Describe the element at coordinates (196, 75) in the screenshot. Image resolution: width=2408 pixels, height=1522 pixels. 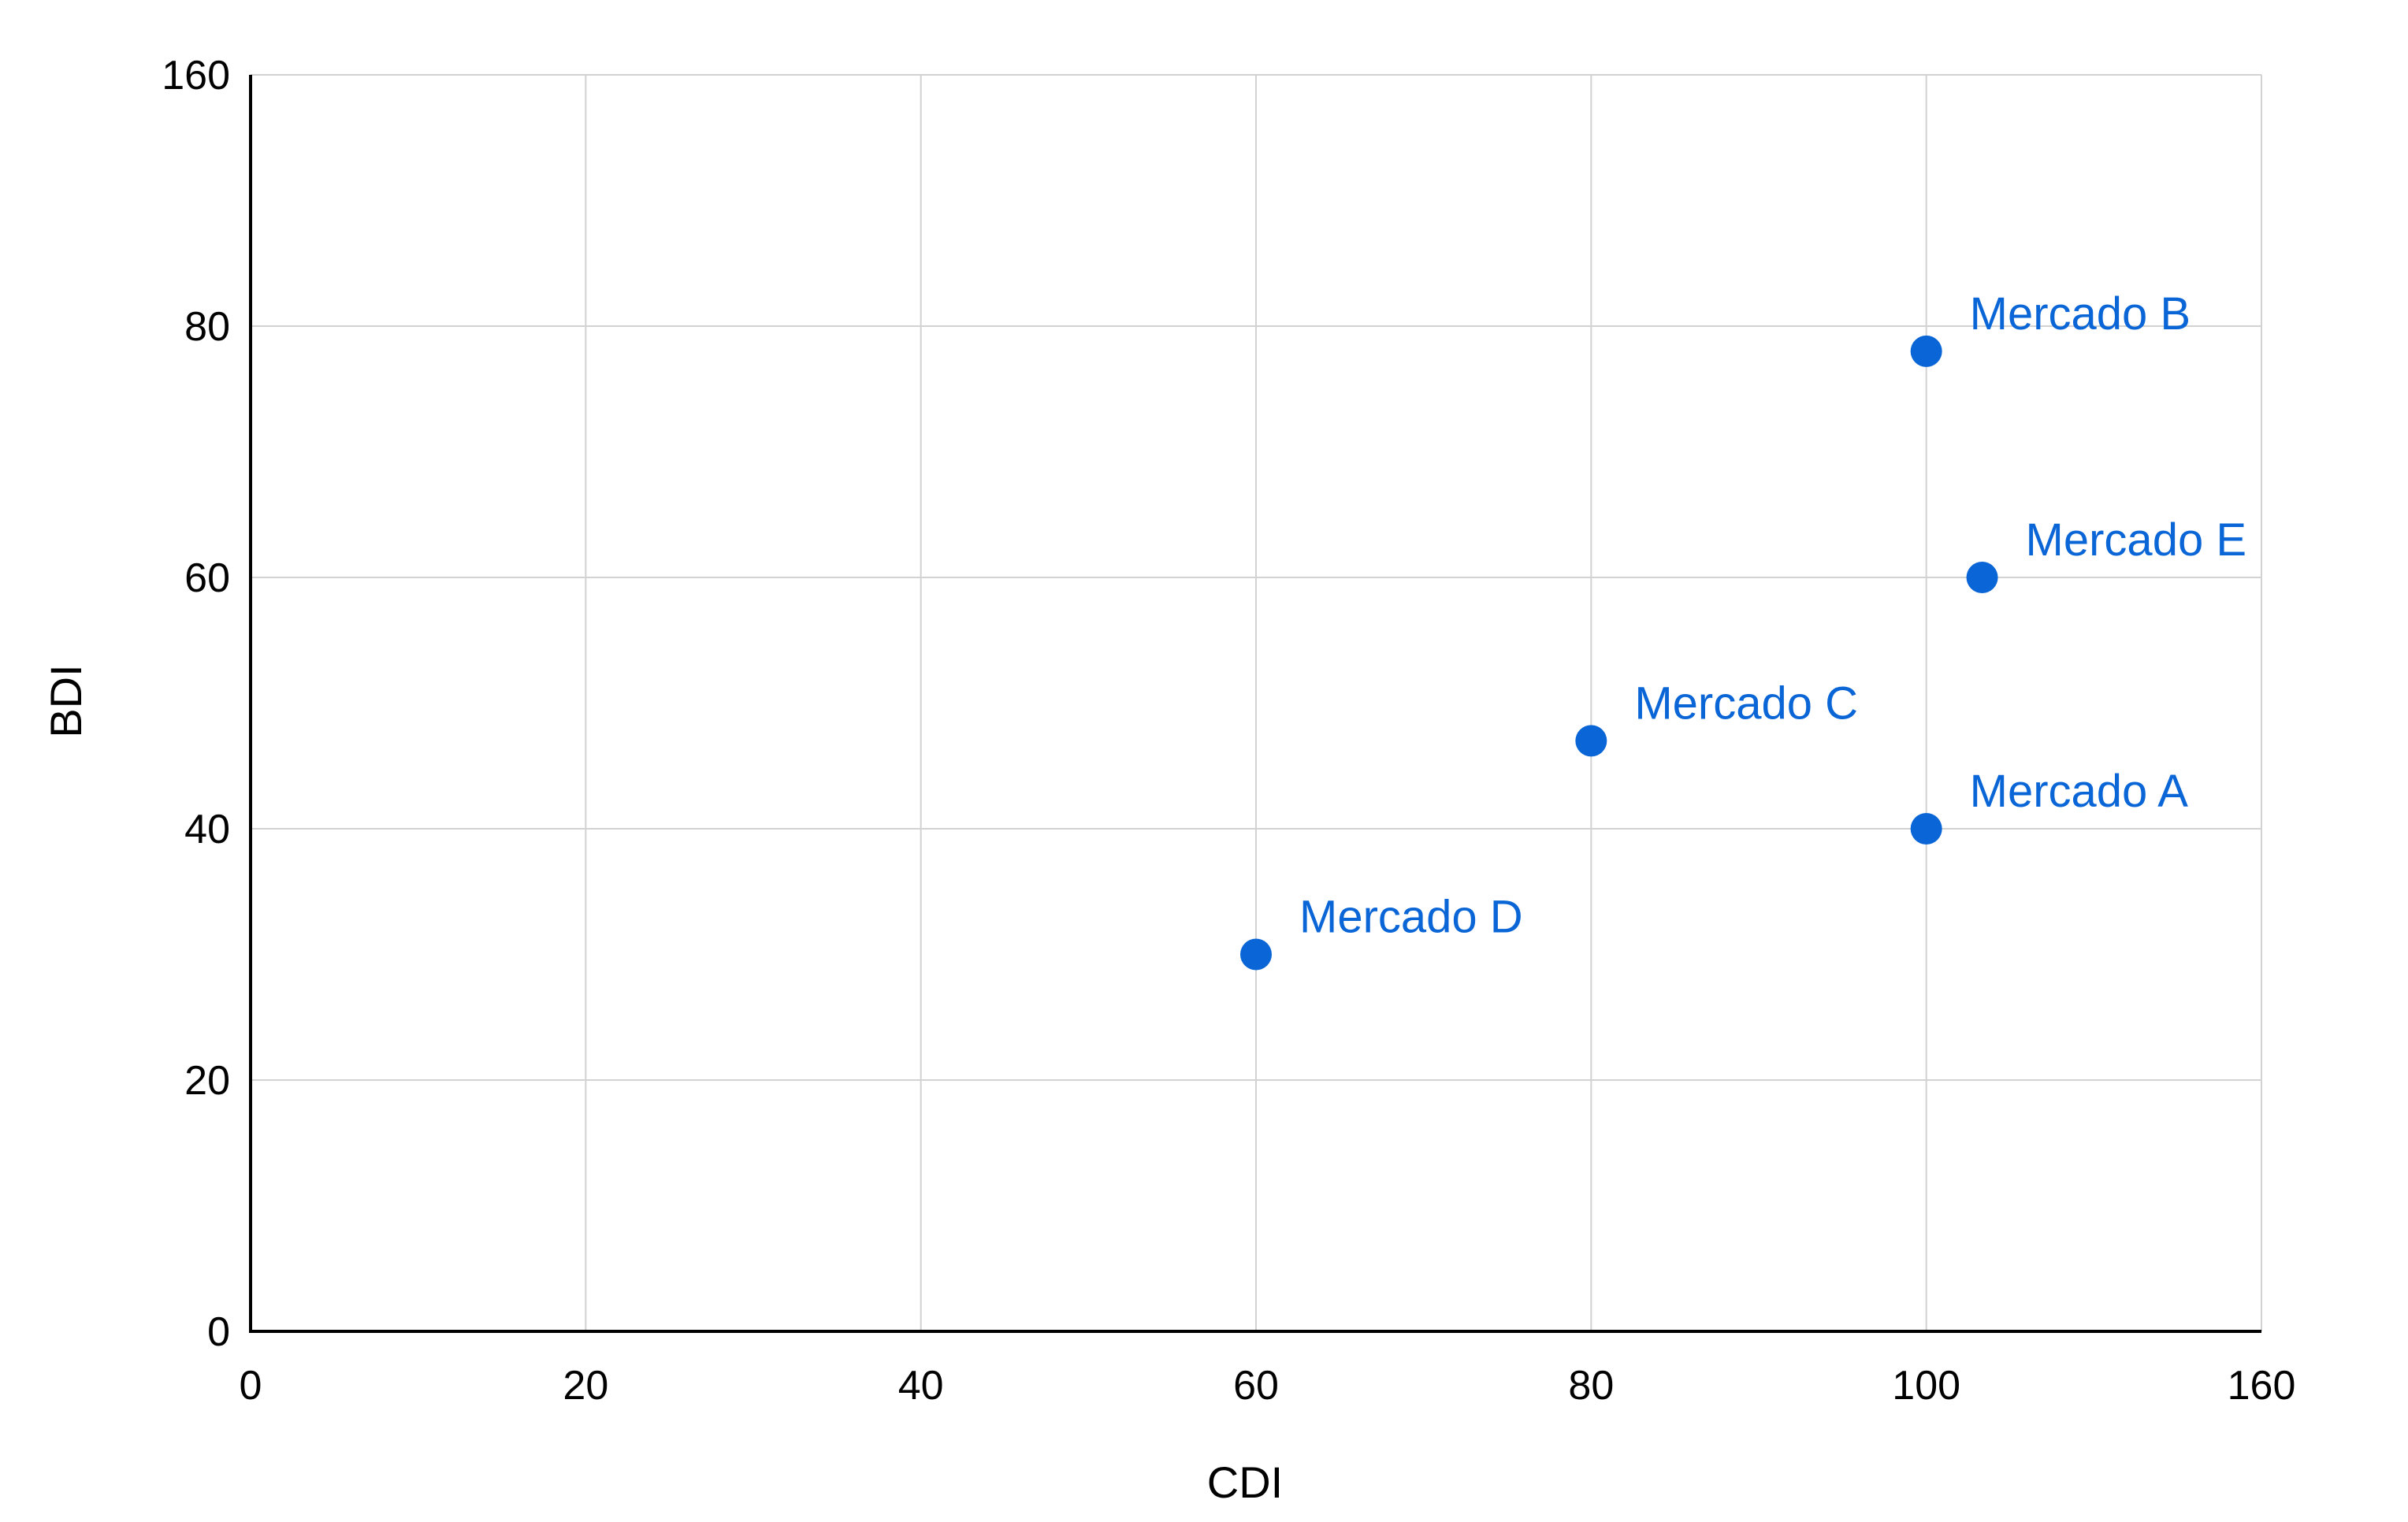
I see `y-tick-label: 160` at that location.